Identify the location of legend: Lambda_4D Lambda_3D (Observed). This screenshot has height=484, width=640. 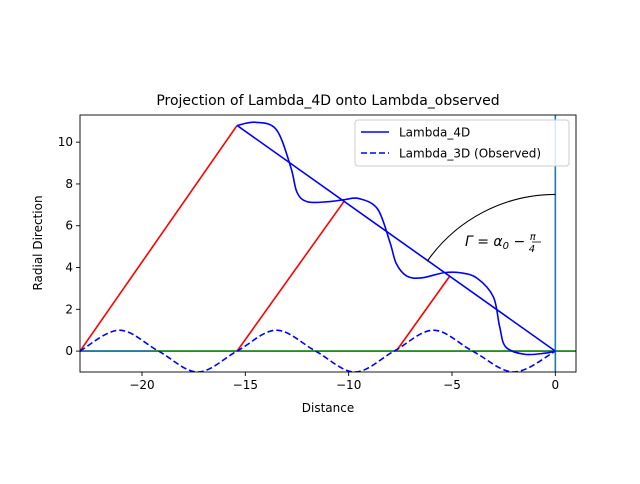
(462, 143).